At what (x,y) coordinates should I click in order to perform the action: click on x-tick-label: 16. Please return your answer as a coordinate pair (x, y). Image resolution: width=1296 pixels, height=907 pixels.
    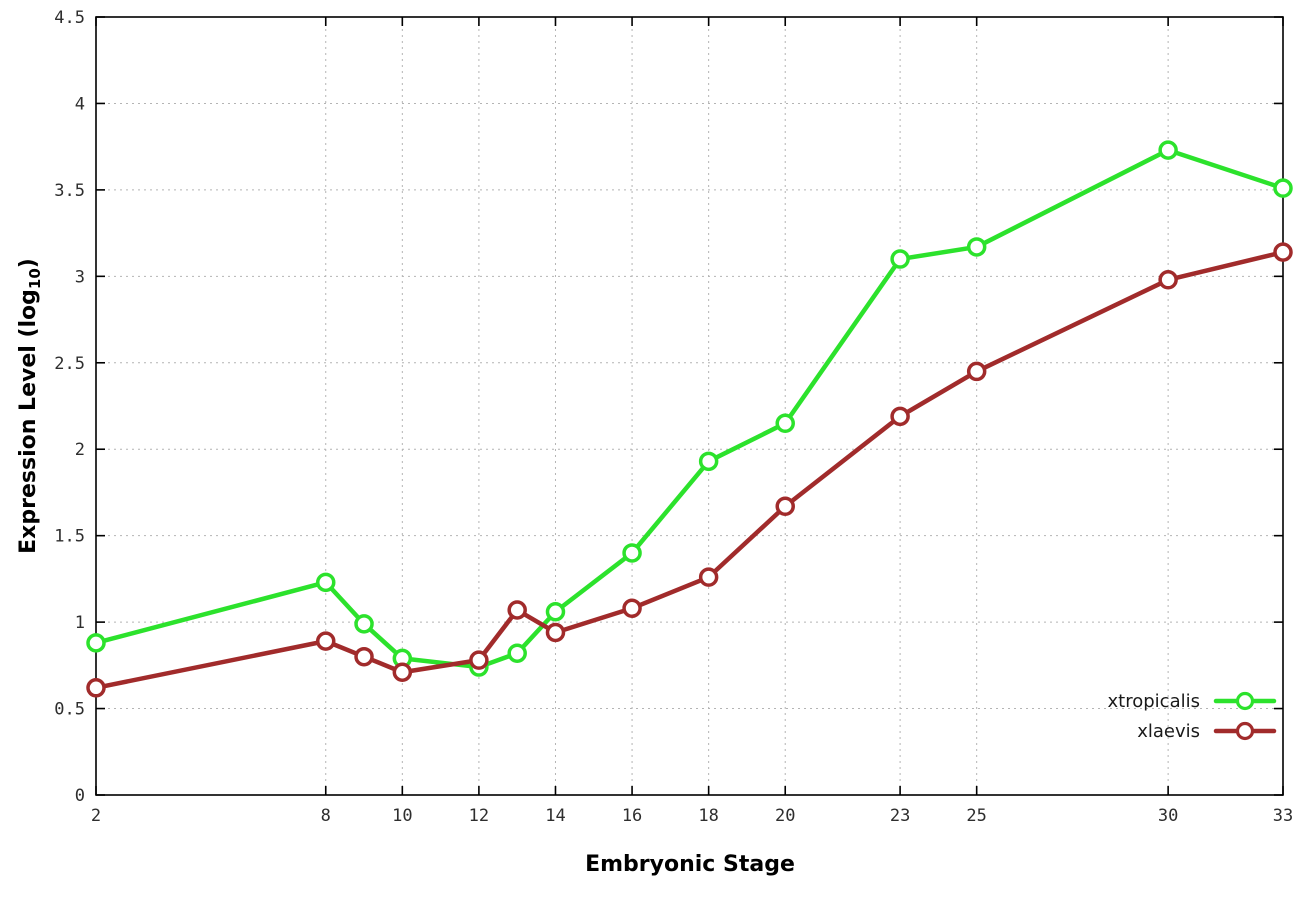
    Looking at the image, I should click on (632, 816).